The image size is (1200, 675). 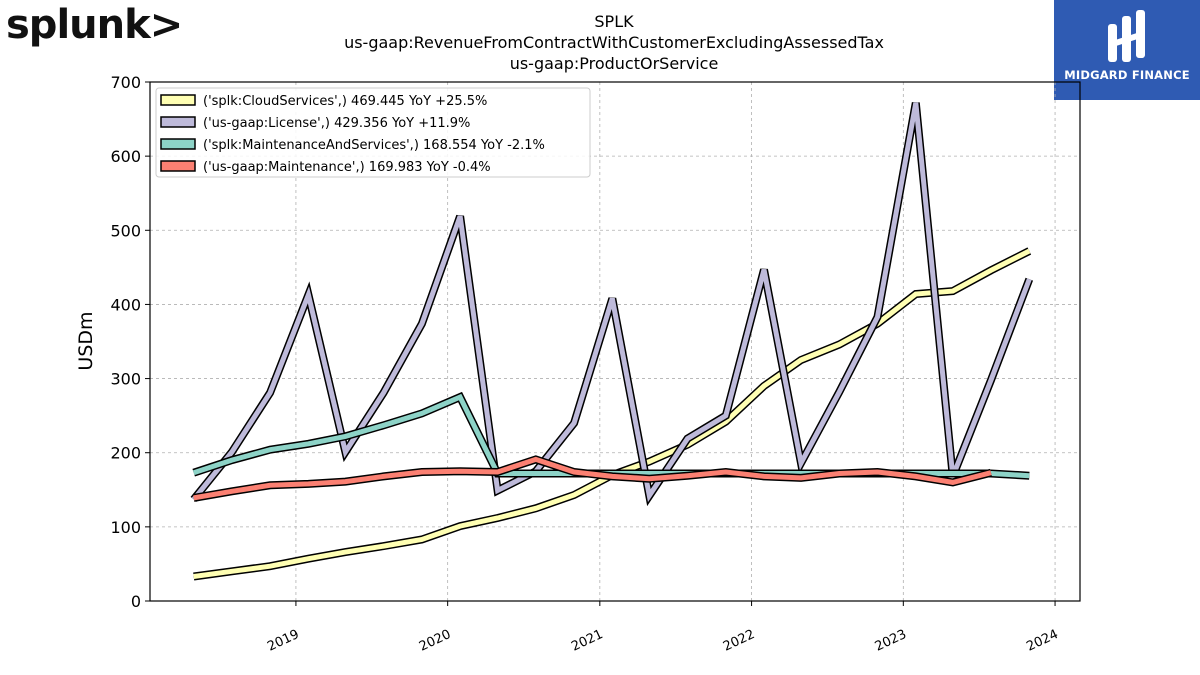 I want to click on y-axis-label: USDm, so click(x=86, y=340).